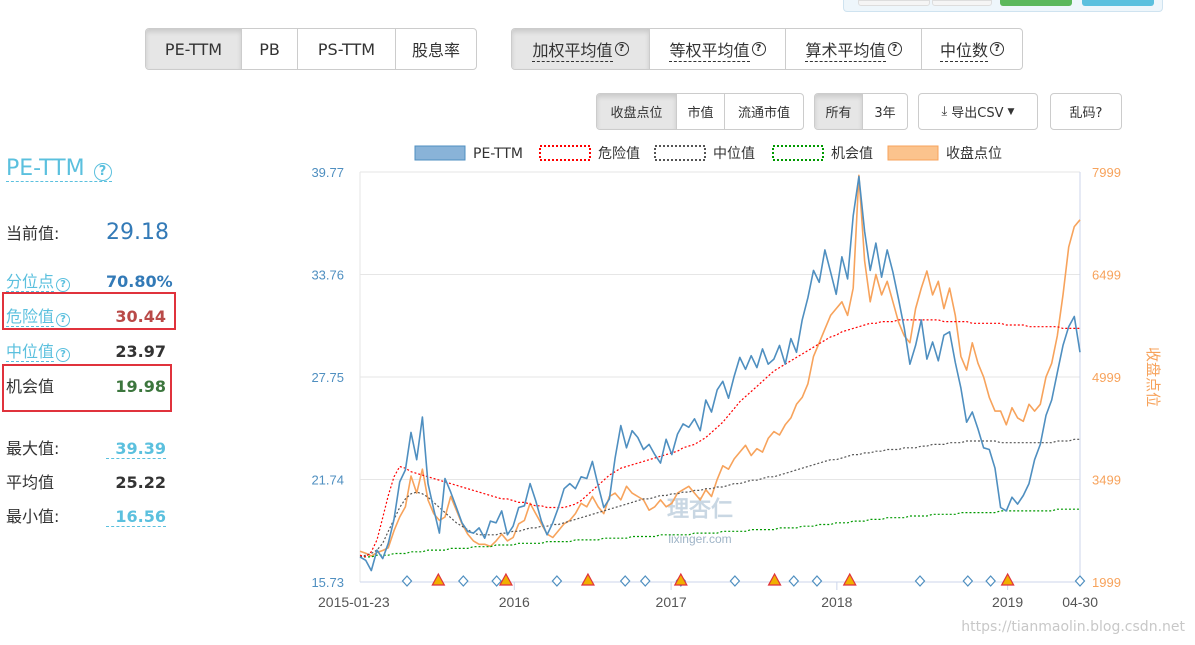 The image size is (1195, 645). What do you see at coordinates (270, 49) in the screenshot?
I see `tab-pb: PB` at bounding box center [270, 49].